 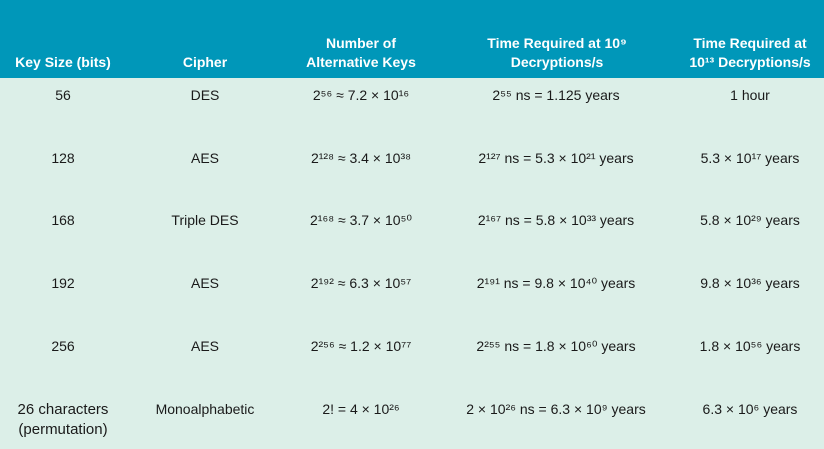 I want to click on alternative-keys-cell: 2¹²⁸ ≈ 3.4 × 10³⁸, so click(x=361, y=158).